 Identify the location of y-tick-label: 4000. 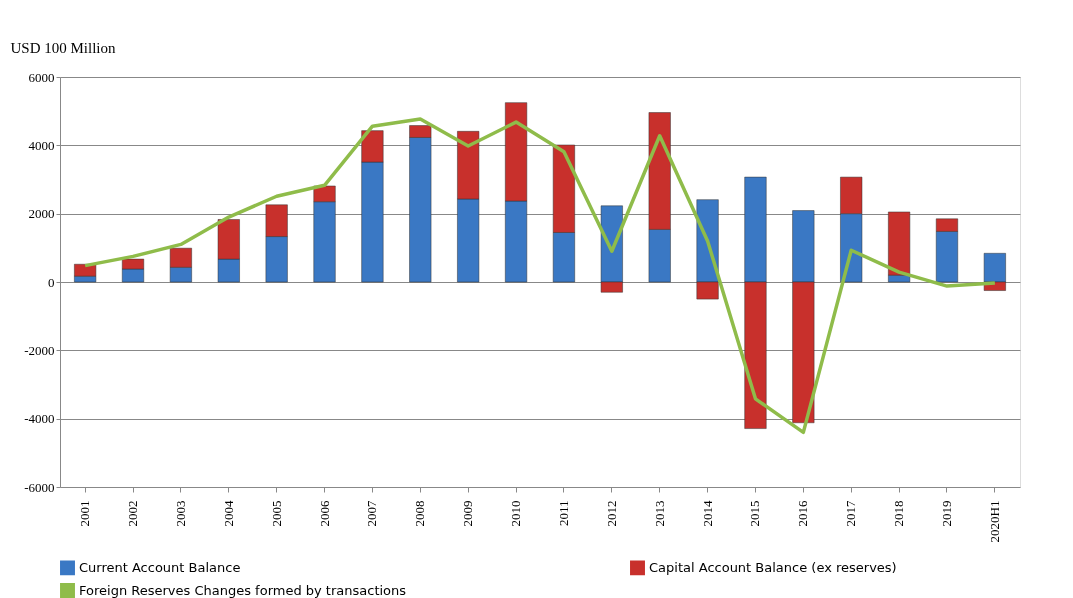
(41, 145).